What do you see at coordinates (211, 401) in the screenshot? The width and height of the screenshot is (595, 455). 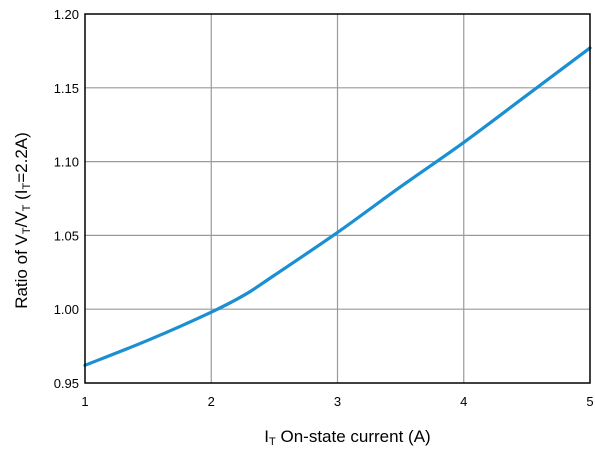 I see `x-tick-label: 2` at bounding box center [211, 401].